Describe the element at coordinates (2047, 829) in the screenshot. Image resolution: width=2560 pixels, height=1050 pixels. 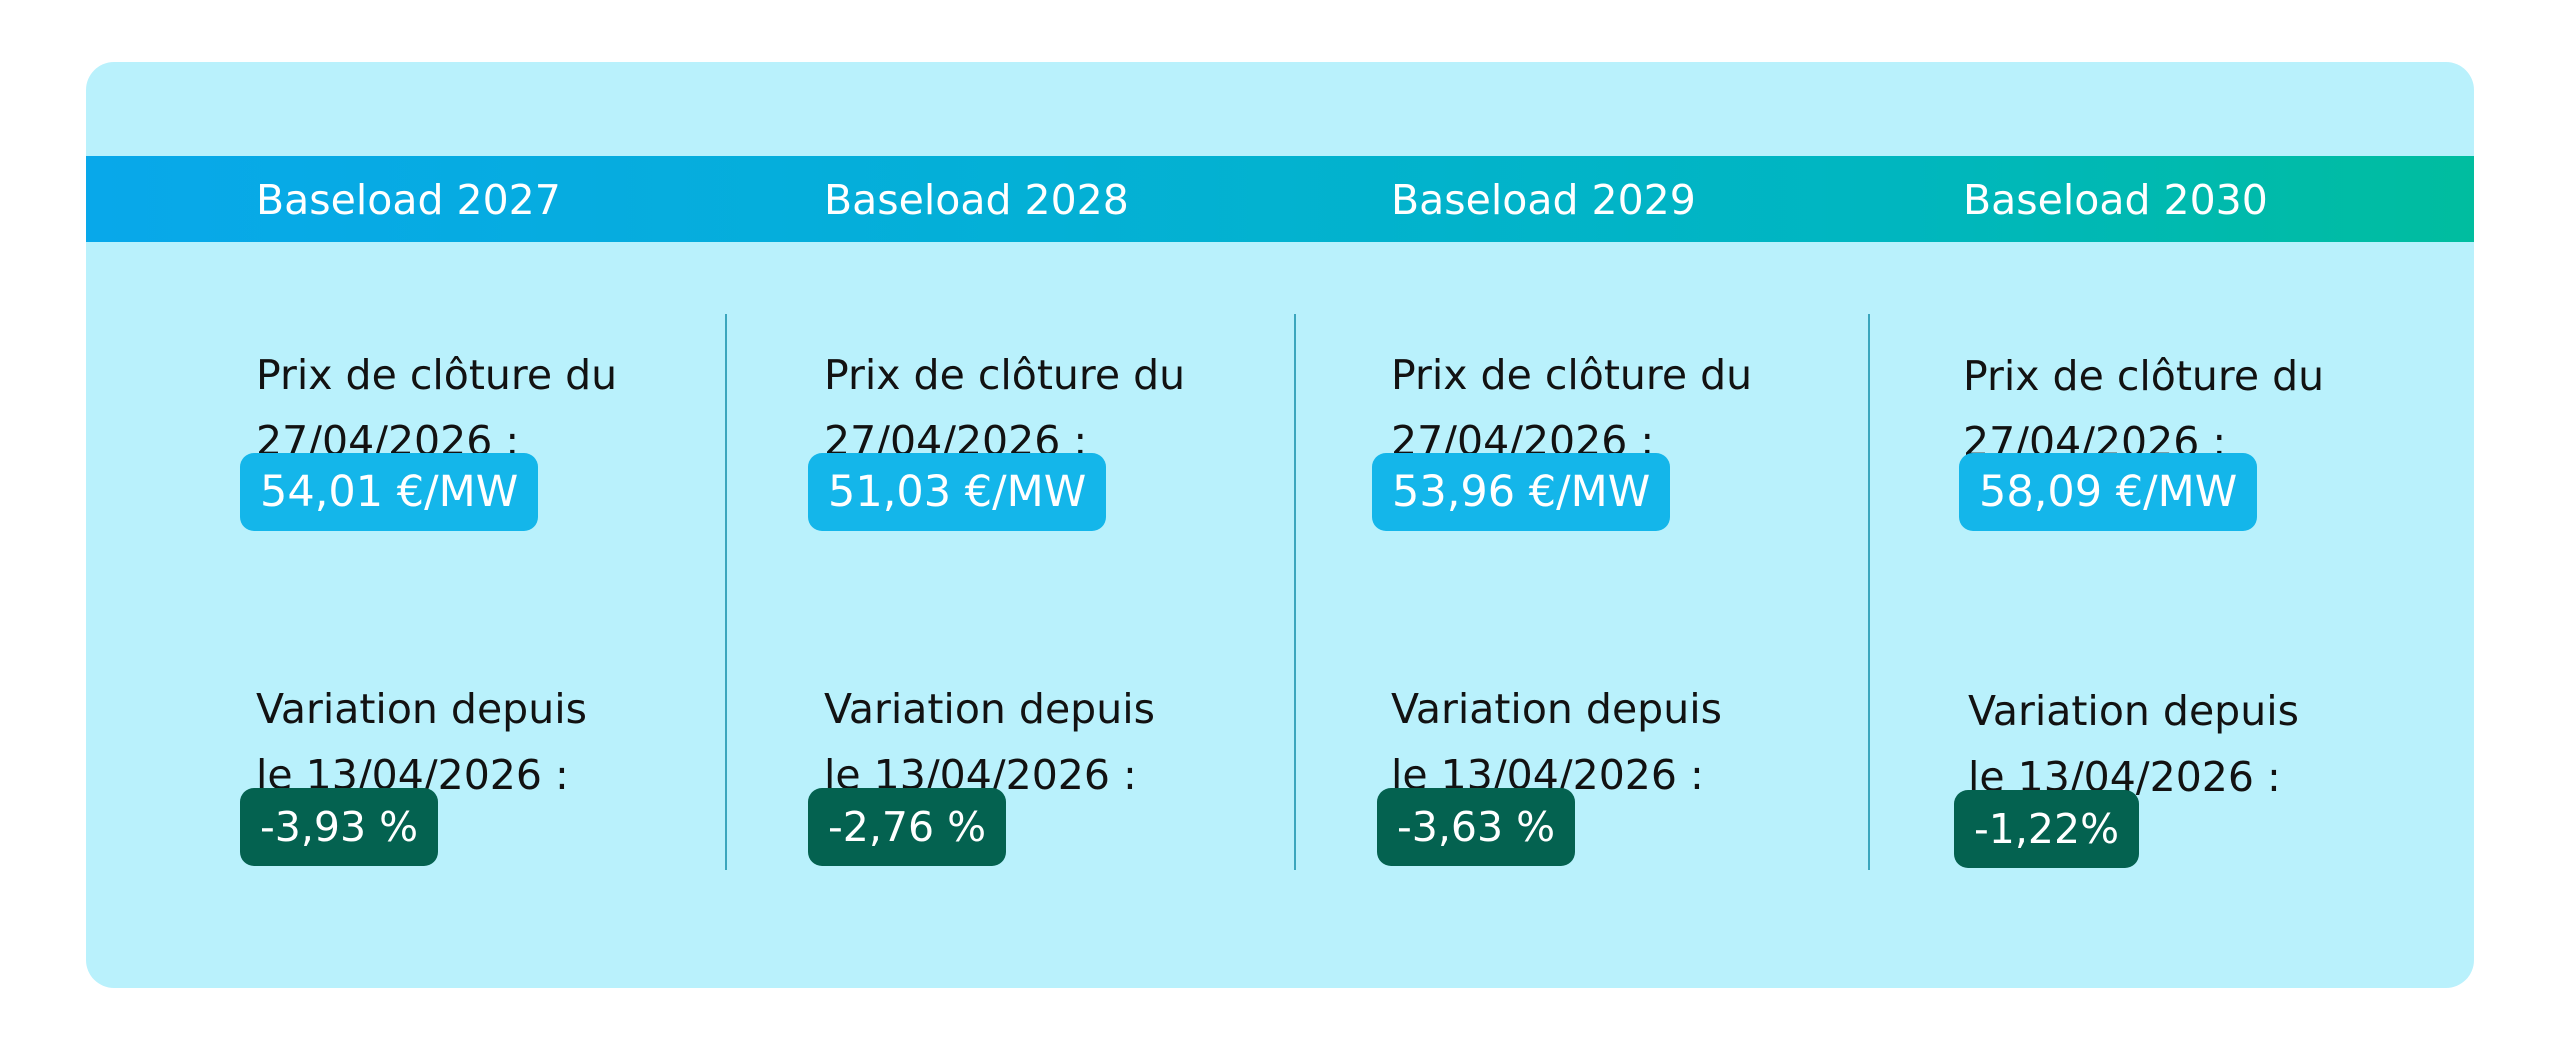
I see `variation-value-2030: -1,22%` at that location.